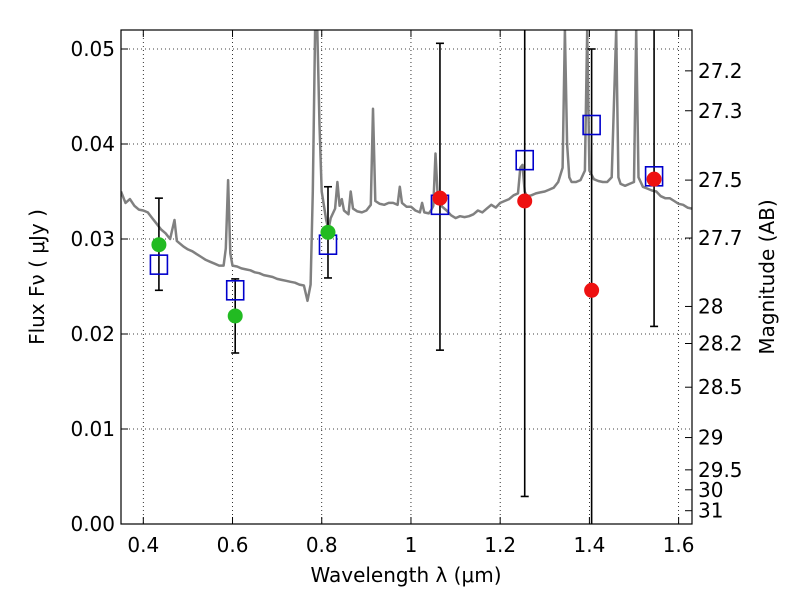 The height and width of the screenshot is (600, 800). Describe the element at coordinates (720, 71) in the screenshot. I see `magnitude-tick-label: 27.2` at that location.